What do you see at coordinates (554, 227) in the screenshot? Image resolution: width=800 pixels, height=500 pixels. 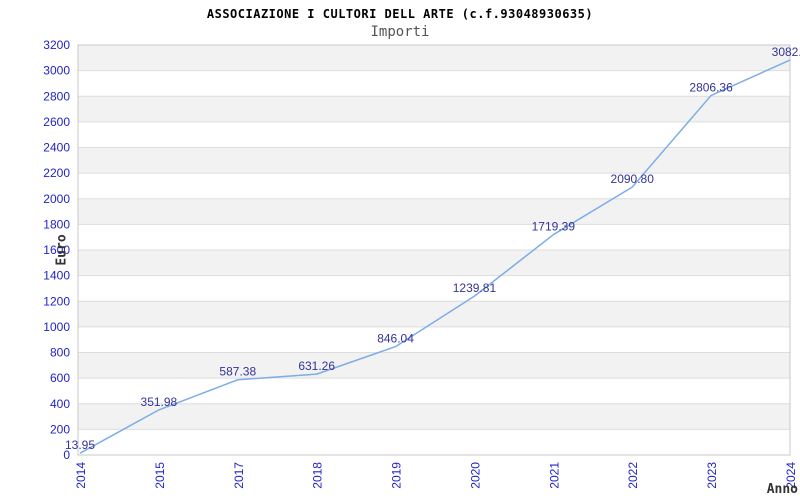 I see `point-label: 1719.39` at bounding box center [554, 227].